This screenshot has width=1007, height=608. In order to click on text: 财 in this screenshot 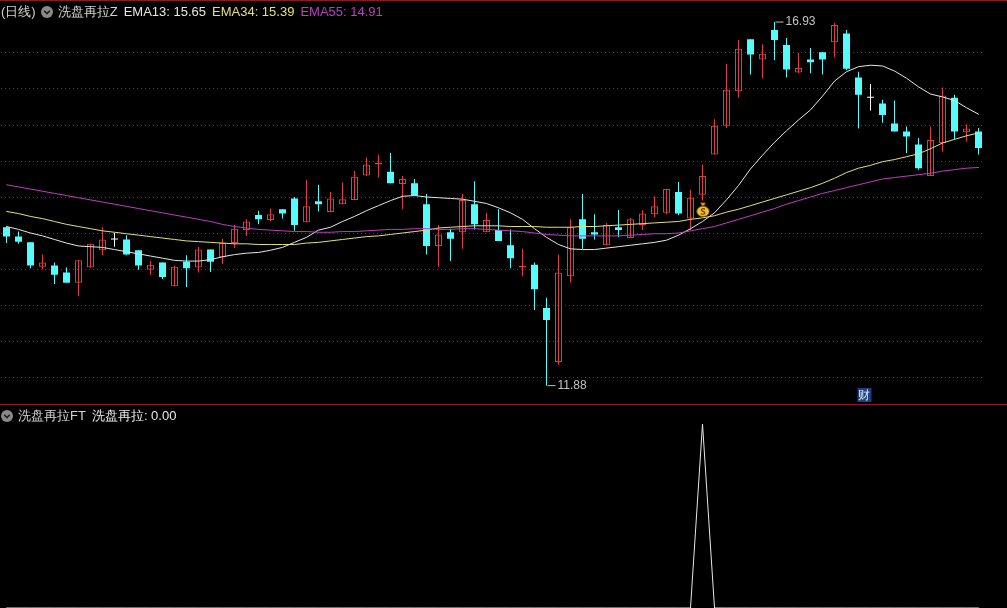, I will do `click(864, 394)`.